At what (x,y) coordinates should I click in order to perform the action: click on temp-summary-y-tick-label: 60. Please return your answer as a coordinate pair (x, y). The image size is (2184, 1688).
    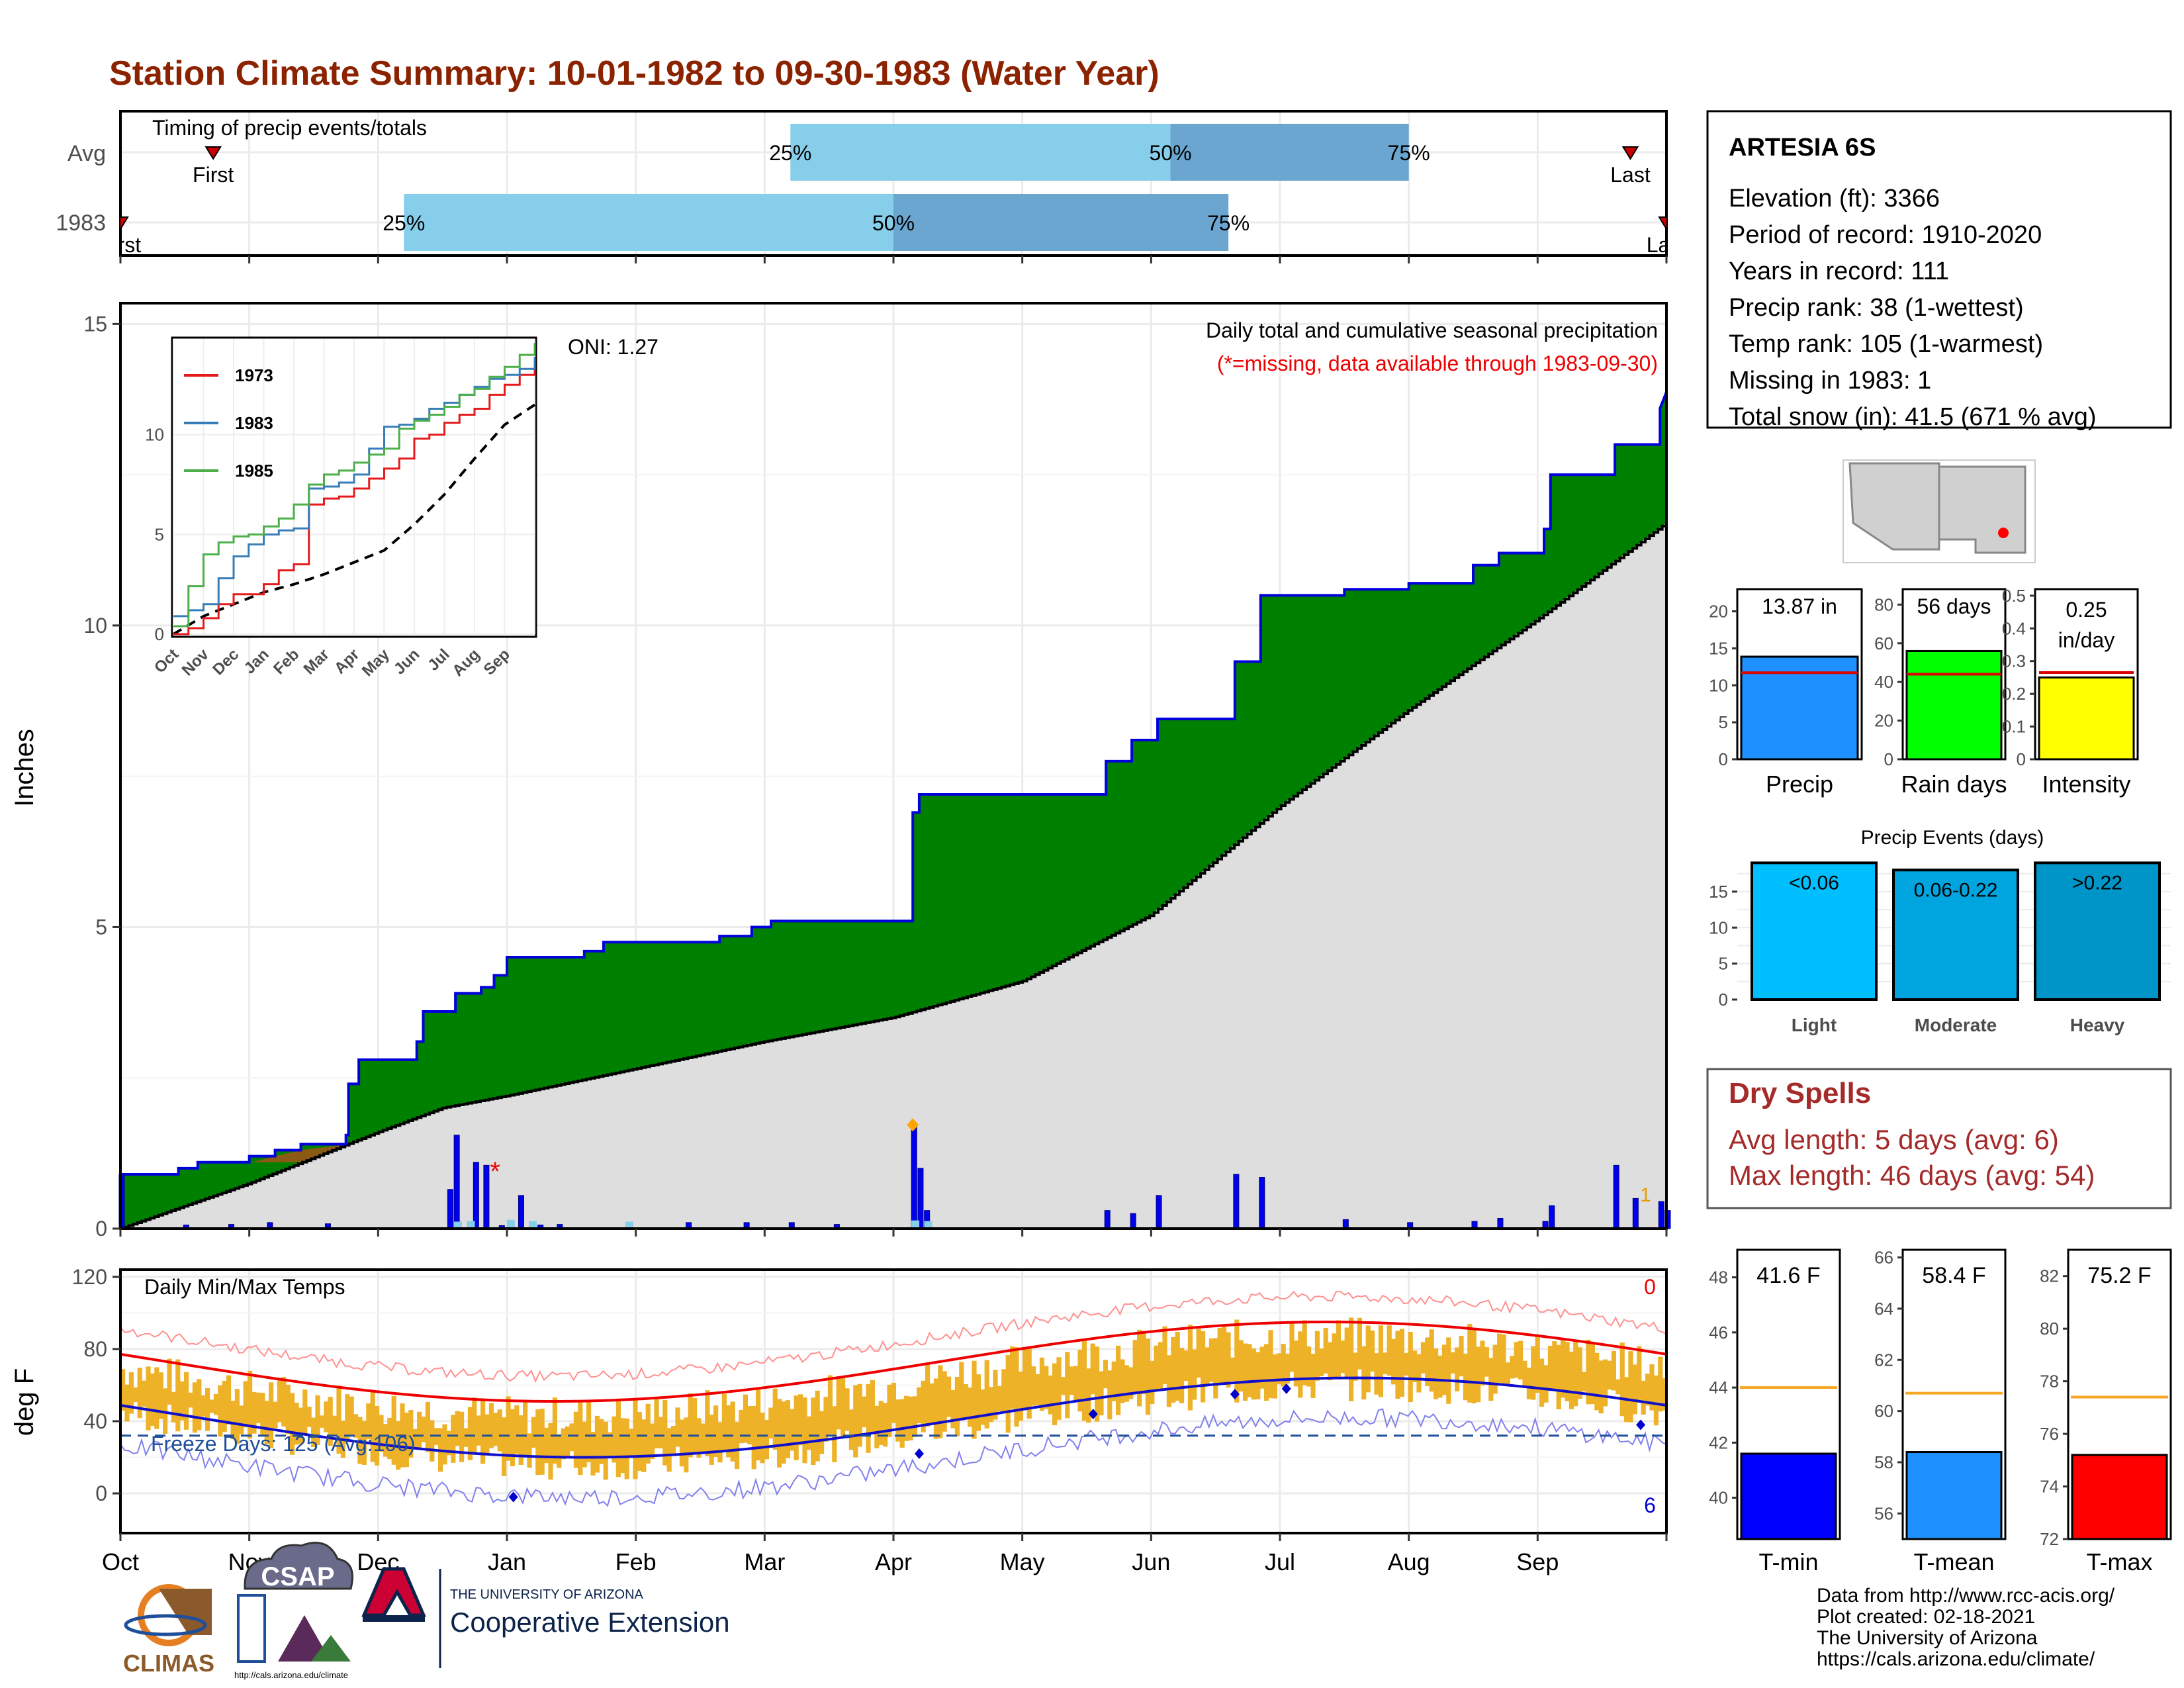
    Looking at the image, I should click on (1883, 1411).